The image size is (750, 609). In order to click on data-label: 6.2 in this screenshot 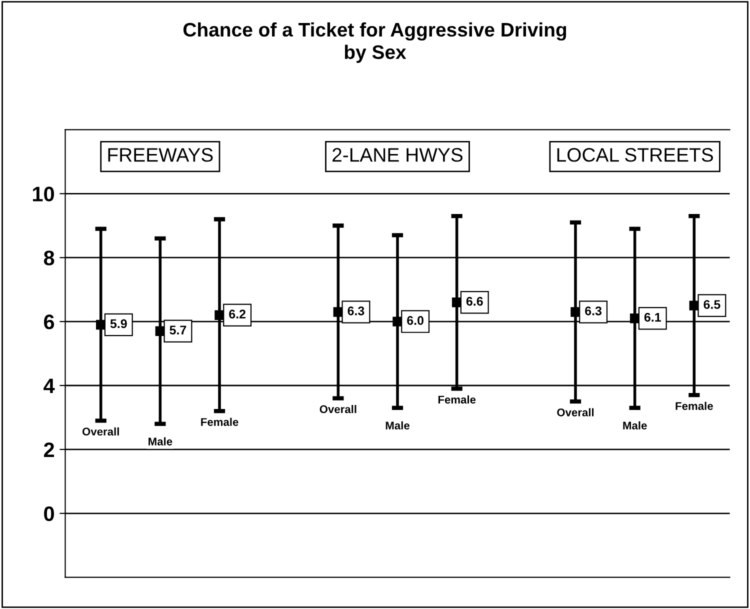, I will do `click(237, 314)`.